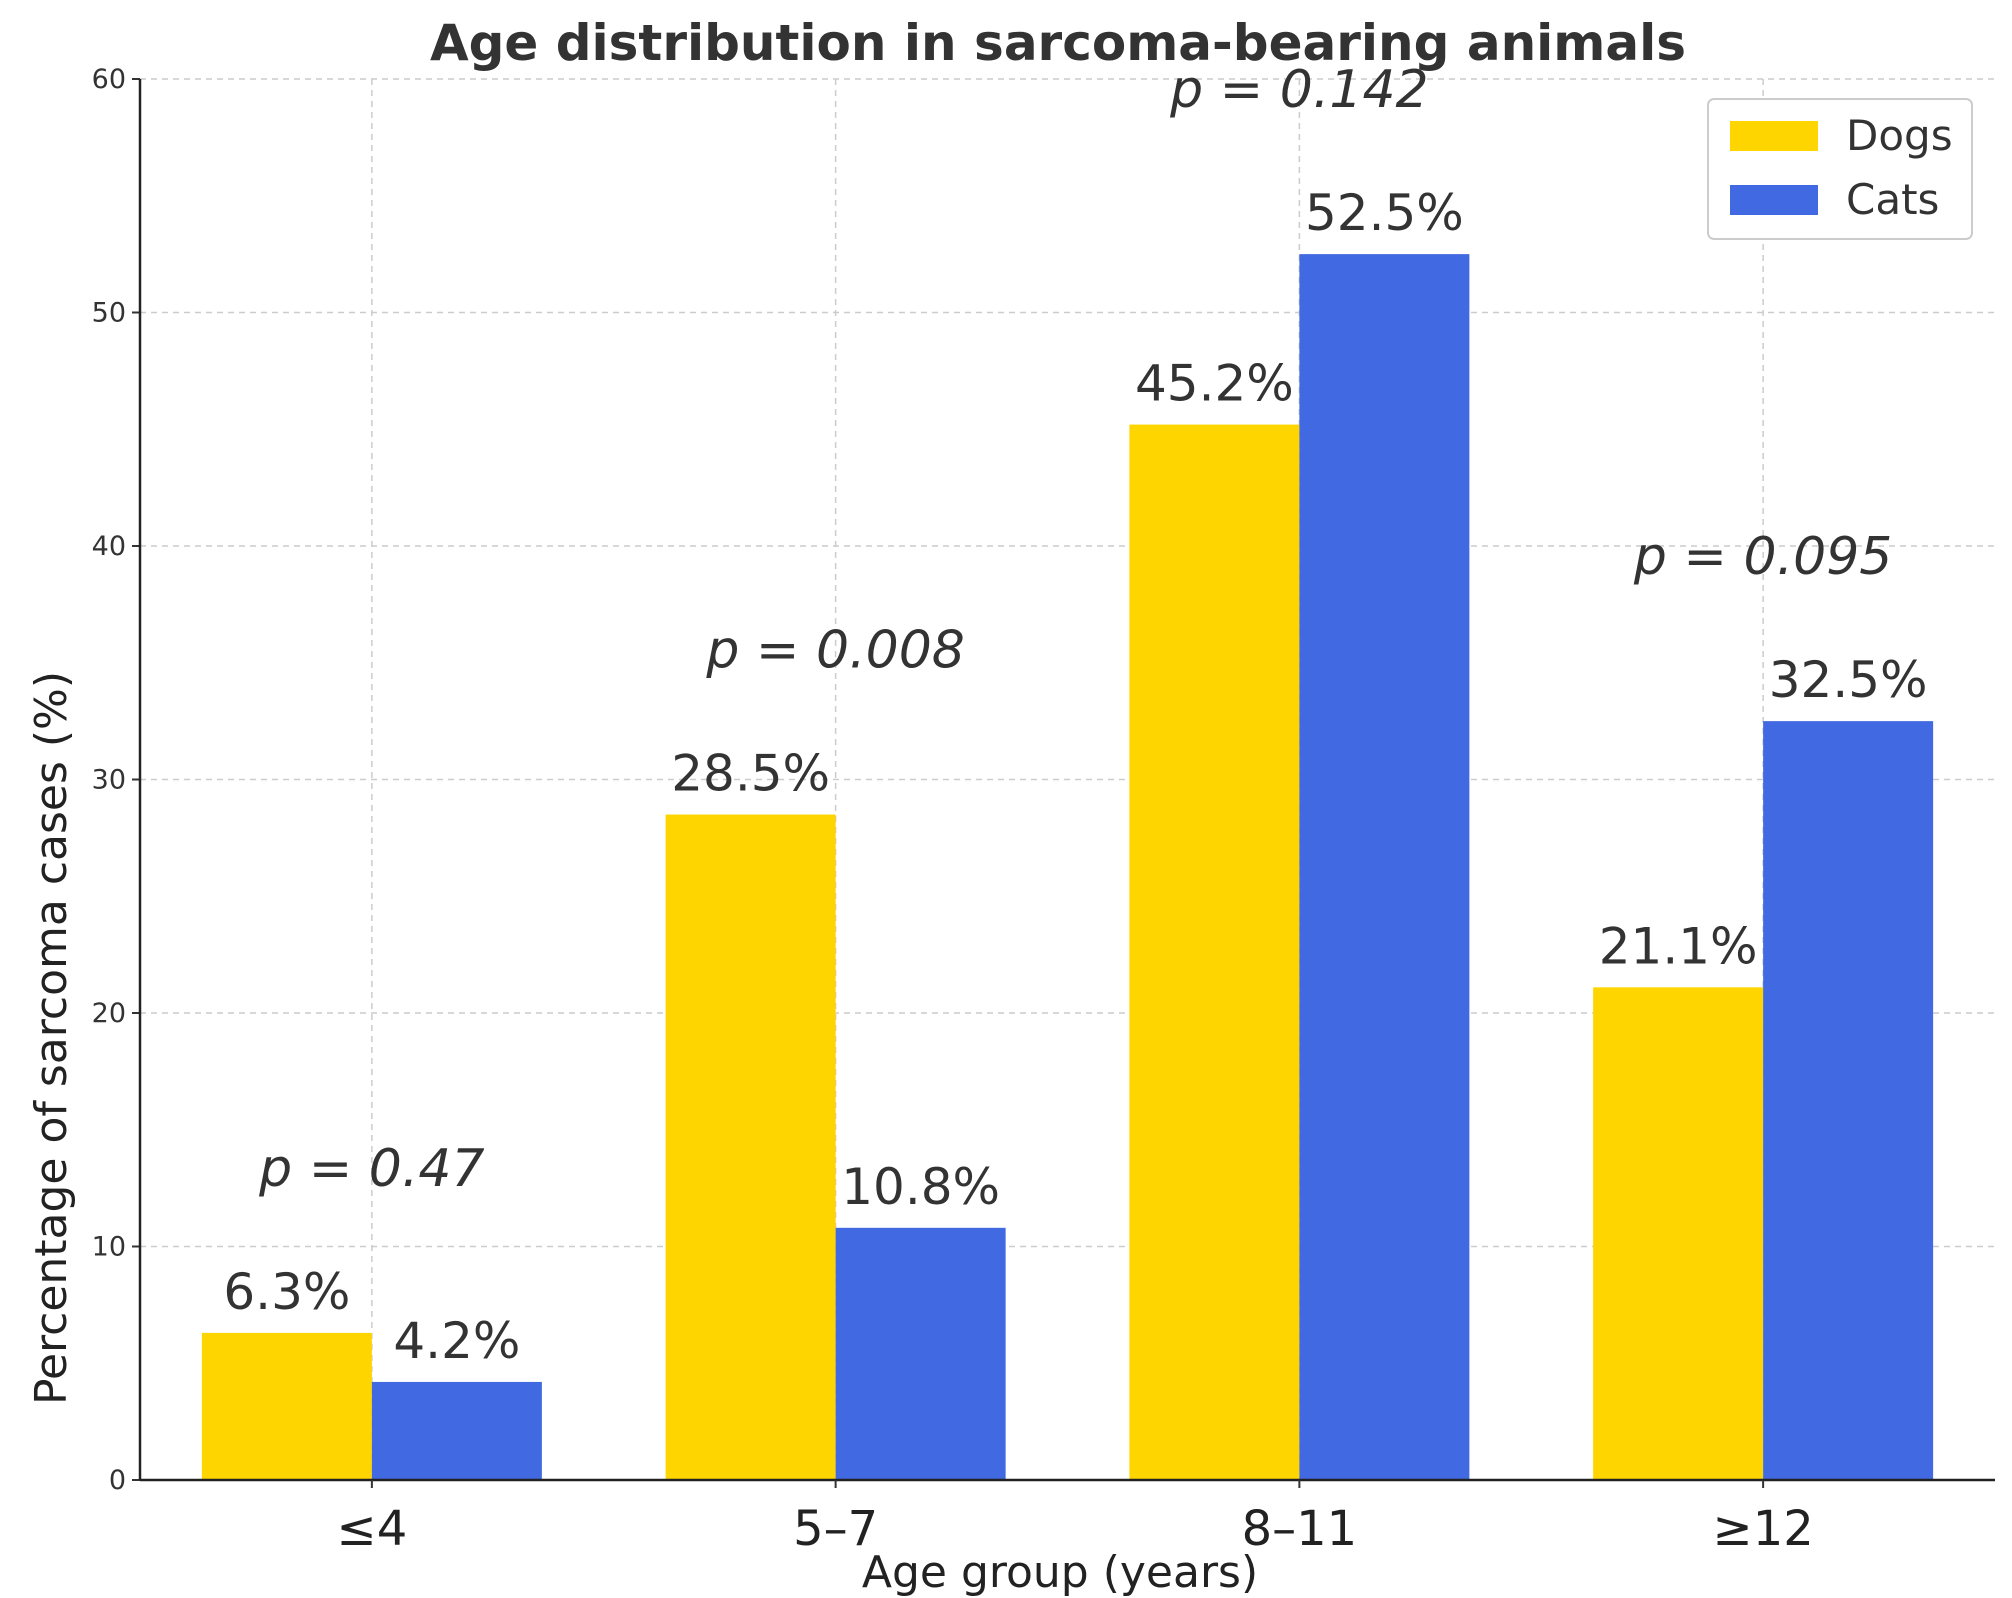 The height and width of the screenshot is (1598, 2012). Describe the element at coordinates (750, 774) in the screenshot. I see `value-label-dogs-5-7: 28.5%` at that location.